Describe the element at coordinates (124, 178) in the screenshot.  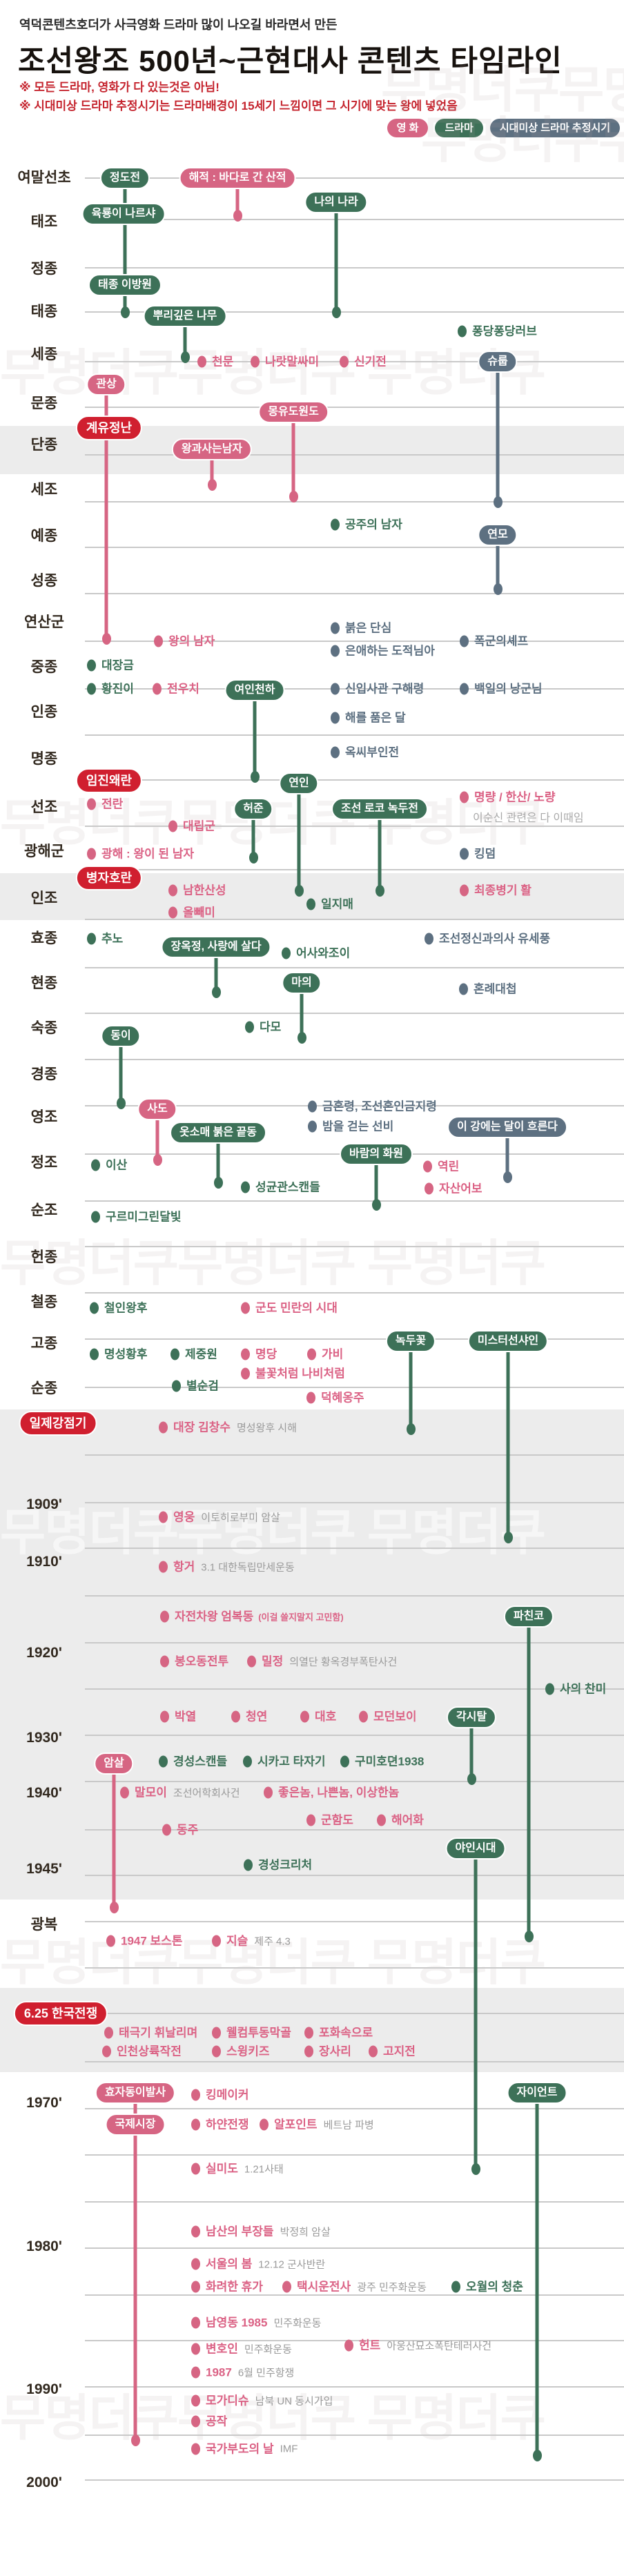
I see `timeline-pill: 정도전` at that location.